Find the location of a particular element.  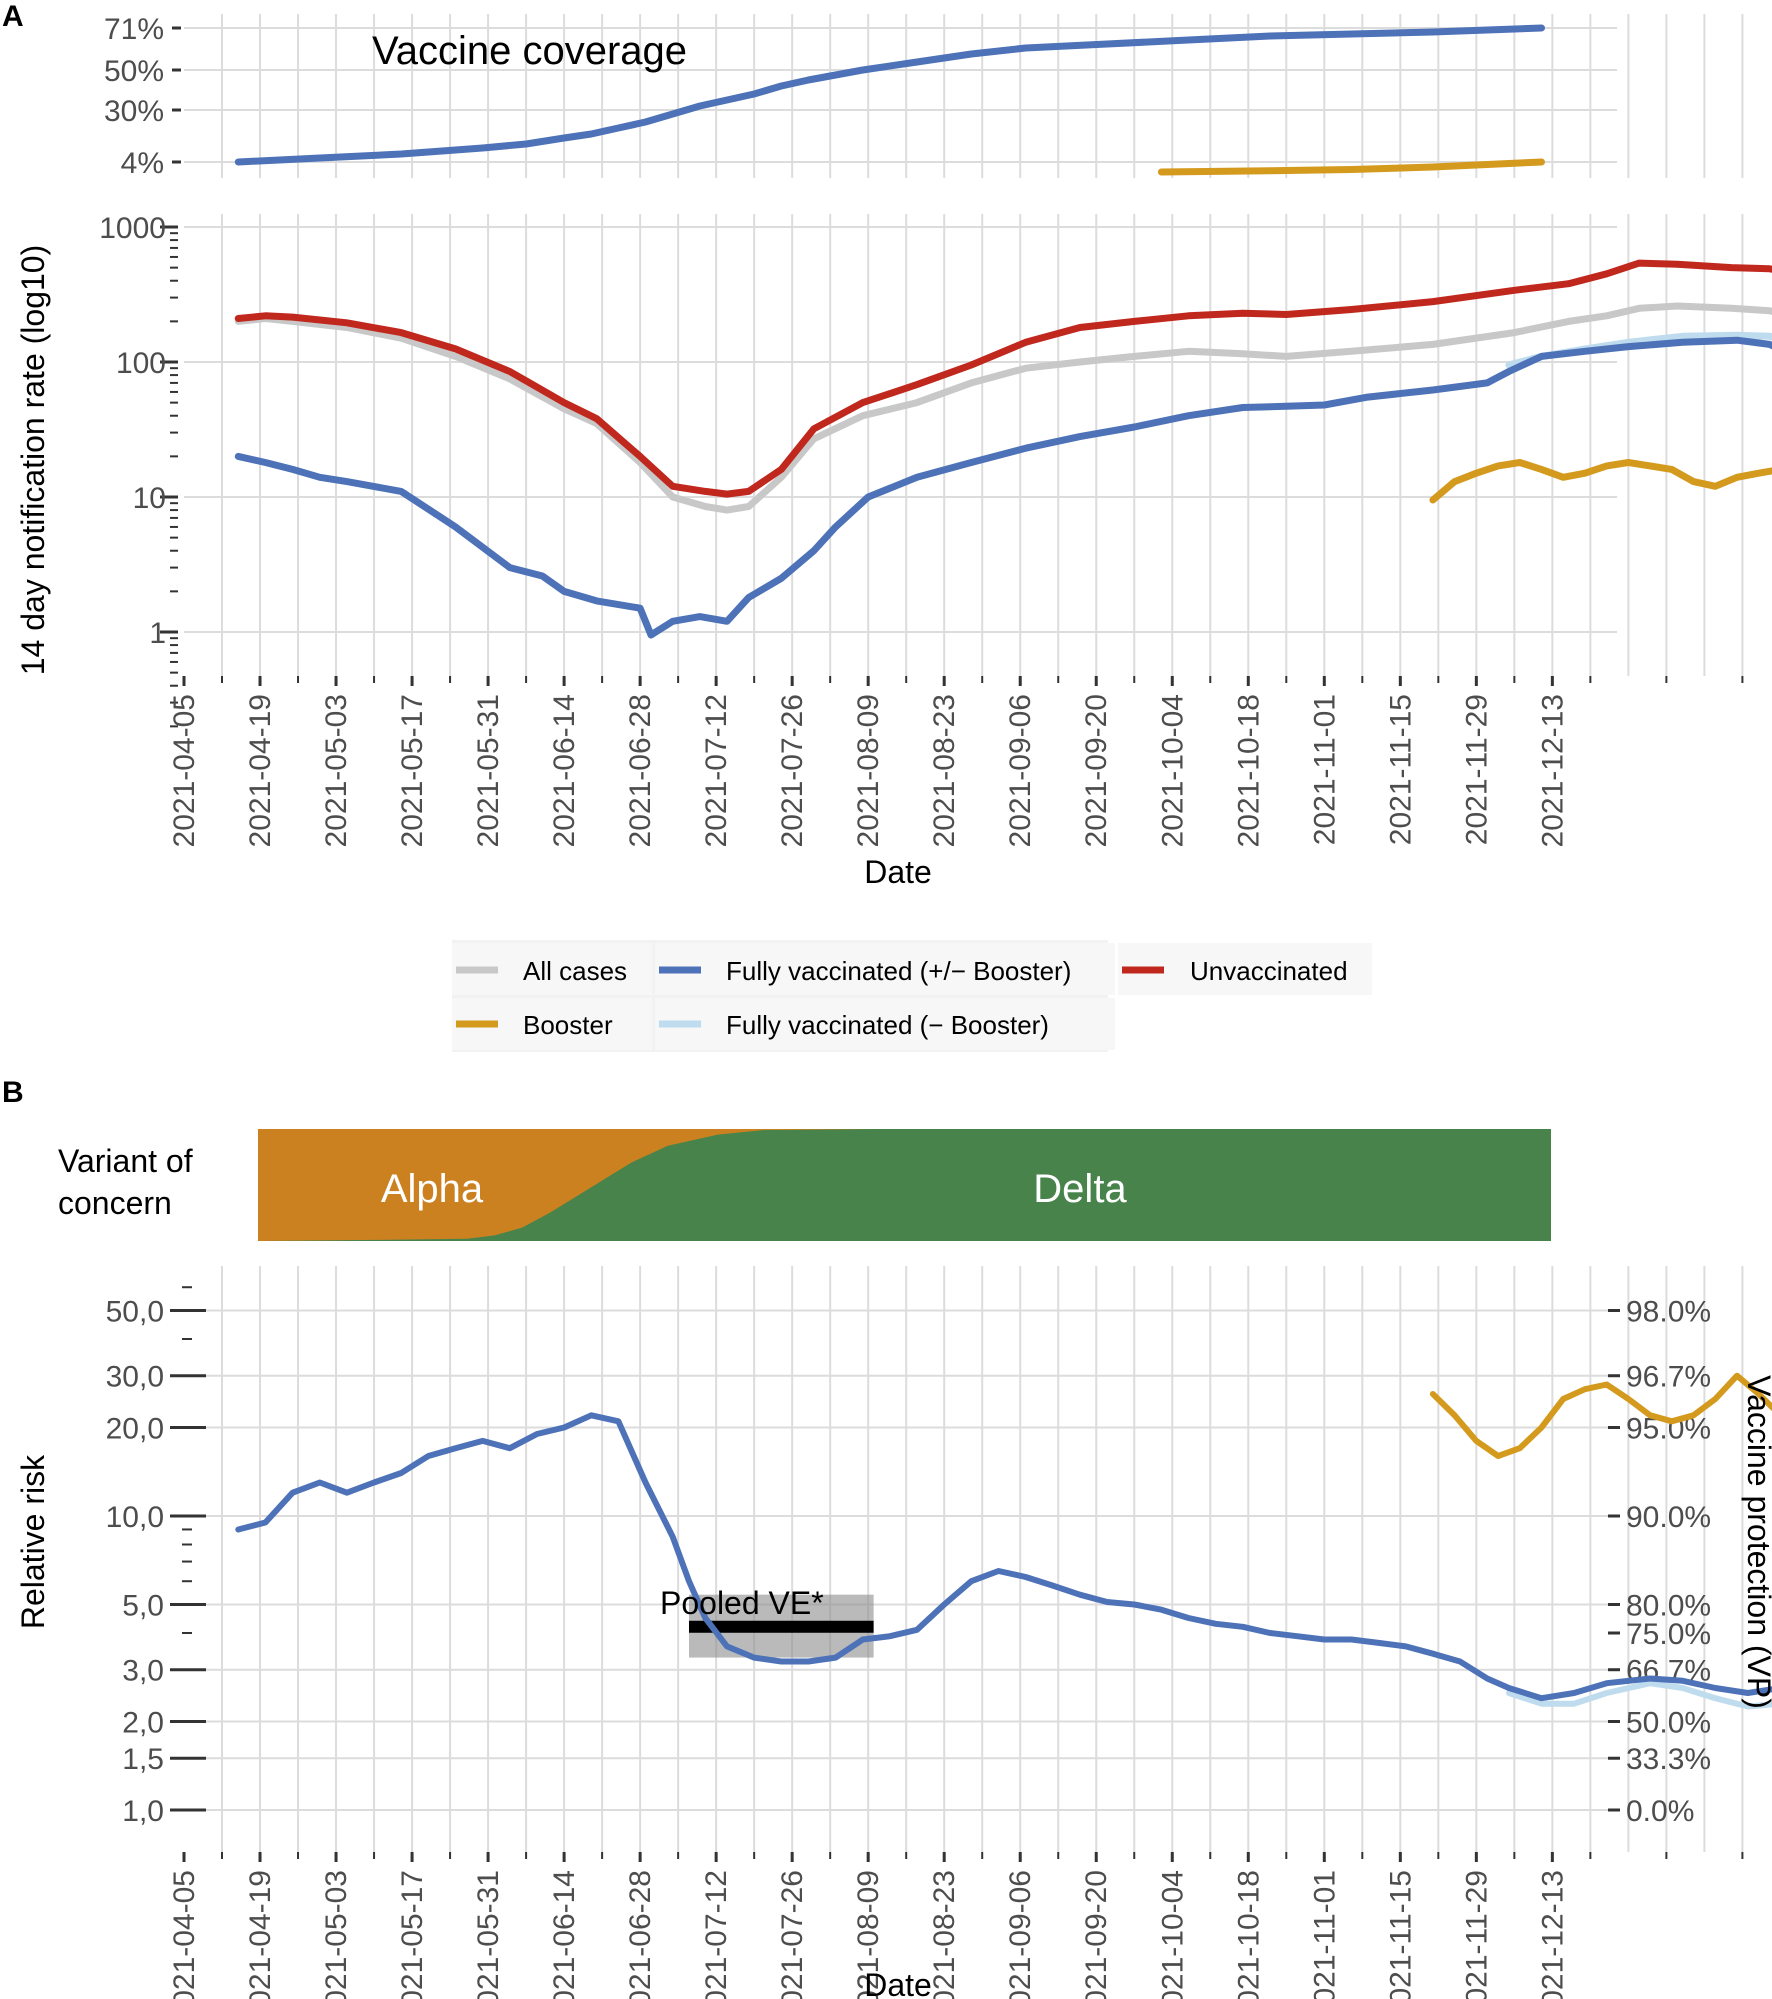

variant-title-line-2: concern is located at coordinates (115, 1203).